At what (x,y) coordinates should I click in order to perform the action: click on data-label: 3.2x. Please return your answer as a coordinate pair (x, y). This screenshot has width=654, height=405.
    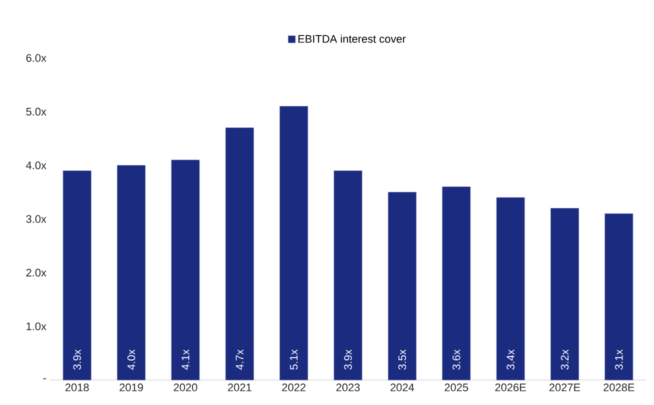
    Looking at the image, I should click on (564, 359).